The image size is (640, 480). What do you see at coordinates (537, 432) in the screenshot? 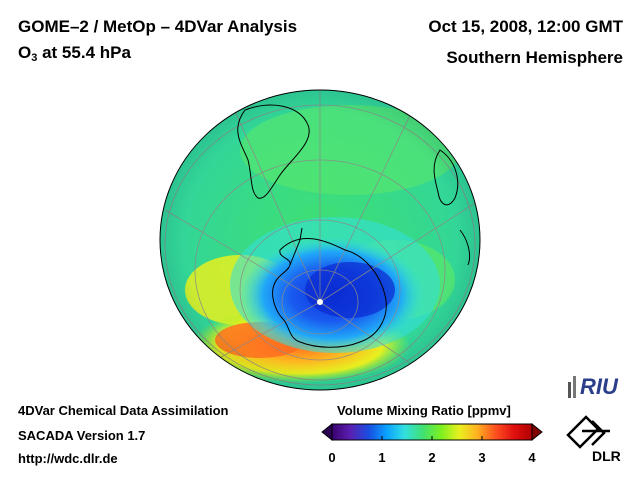
I see `colorbar-max-arrow` at bounding box center [537, 432].